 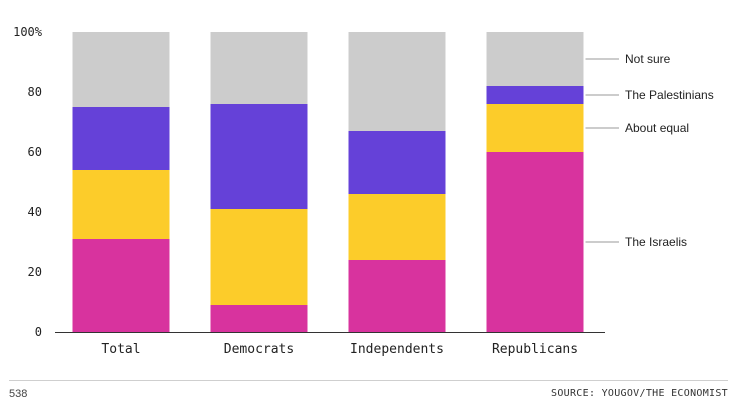 What do you see at coordinates (38, 332) in the screenshot?
I see `y-tick-label: 0` at bounding box center [38, 332].